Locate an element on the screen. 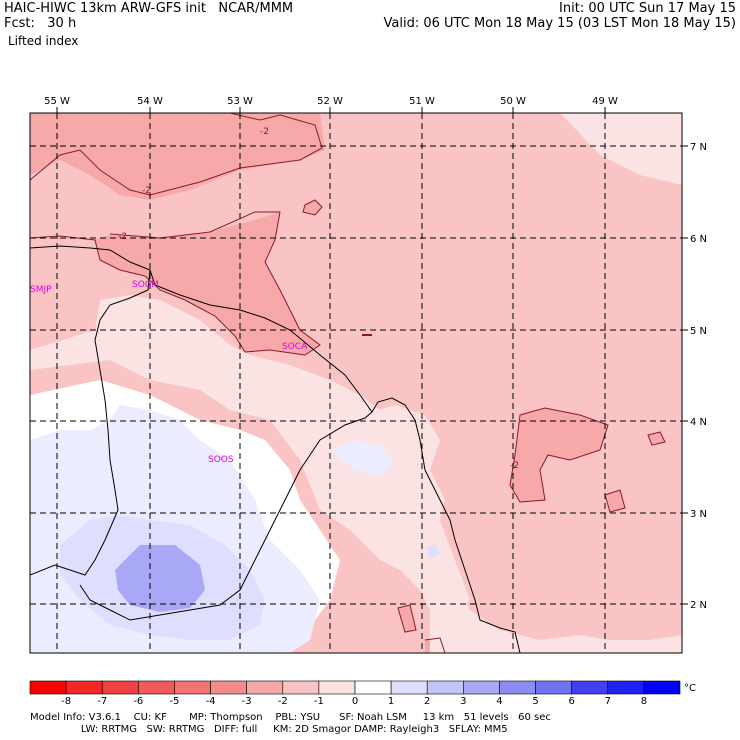  colorbar-tick-label: -5 is located at coordinates (174, 701).